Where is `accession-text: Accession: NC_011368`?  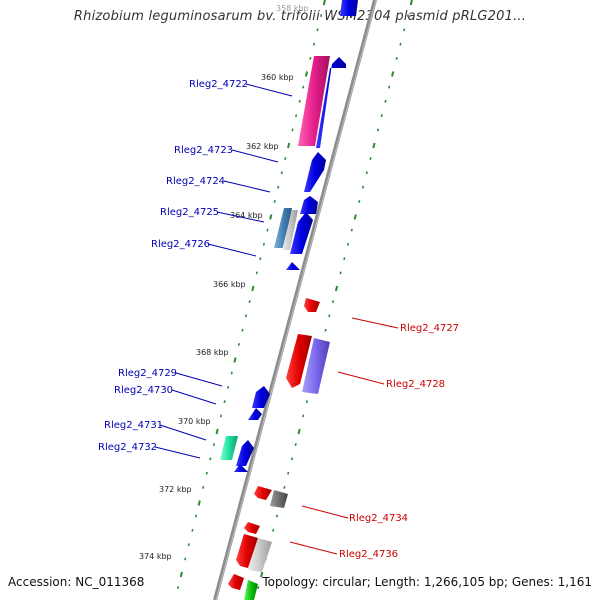 accession-text: Accession: NC_011368 is located at coordinates (76, 582).